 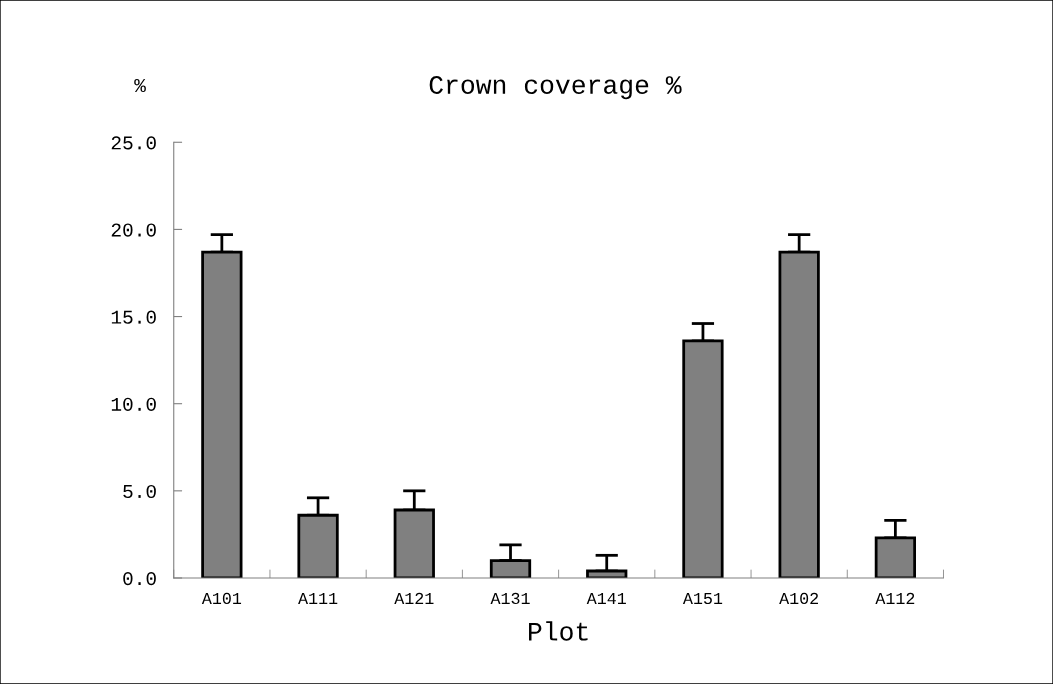 What do you see at coordinates (510, 598) in the screenshot?
I see `x-tick-label: A131` at bounding box center [510, 598].